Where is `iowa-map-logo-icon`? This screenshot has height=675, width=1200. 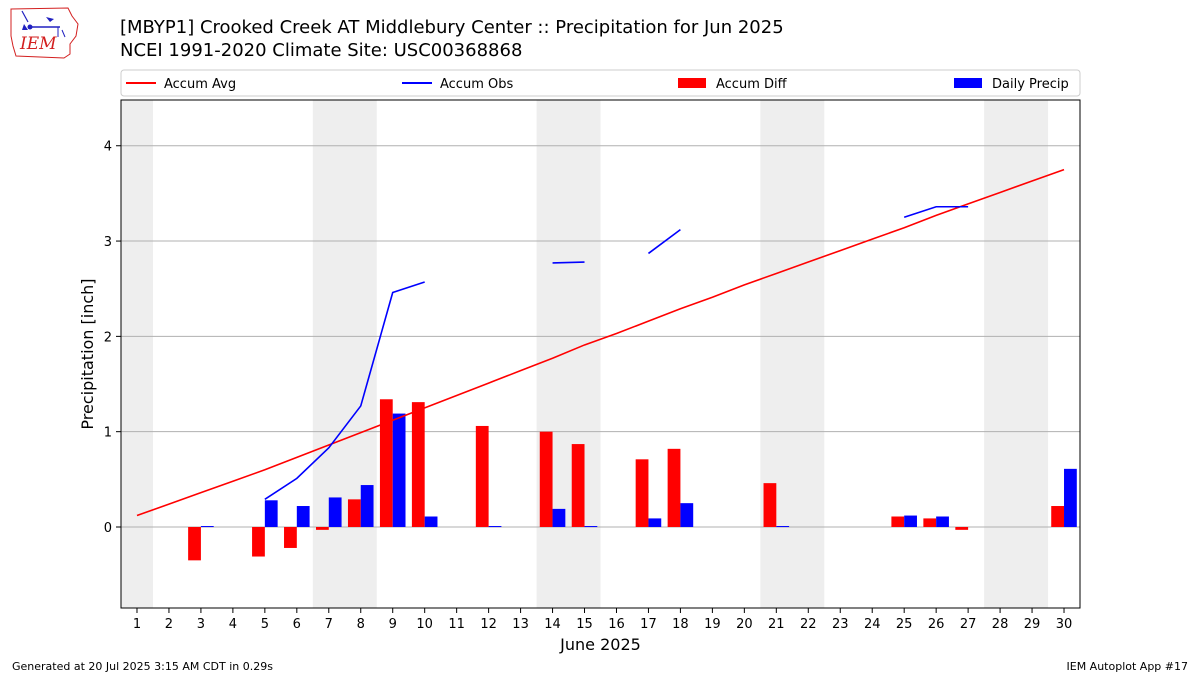 iowa-map-logo-icon is located at coordinates (46, 33).